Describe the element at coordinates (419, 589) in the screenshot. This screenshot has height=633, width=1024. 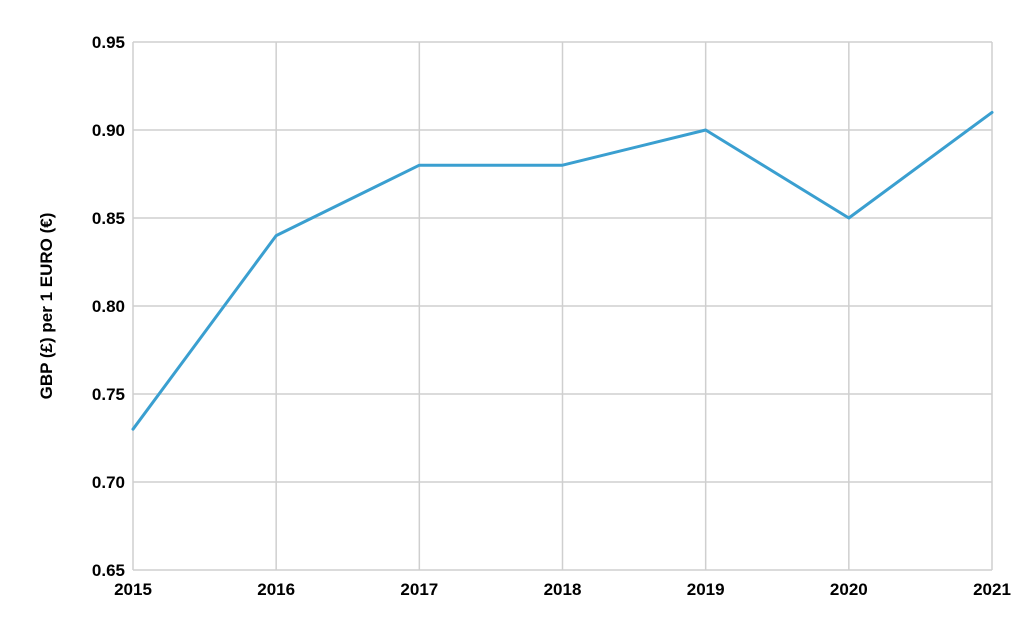
I see `x-tick-label: 2017` at that location.